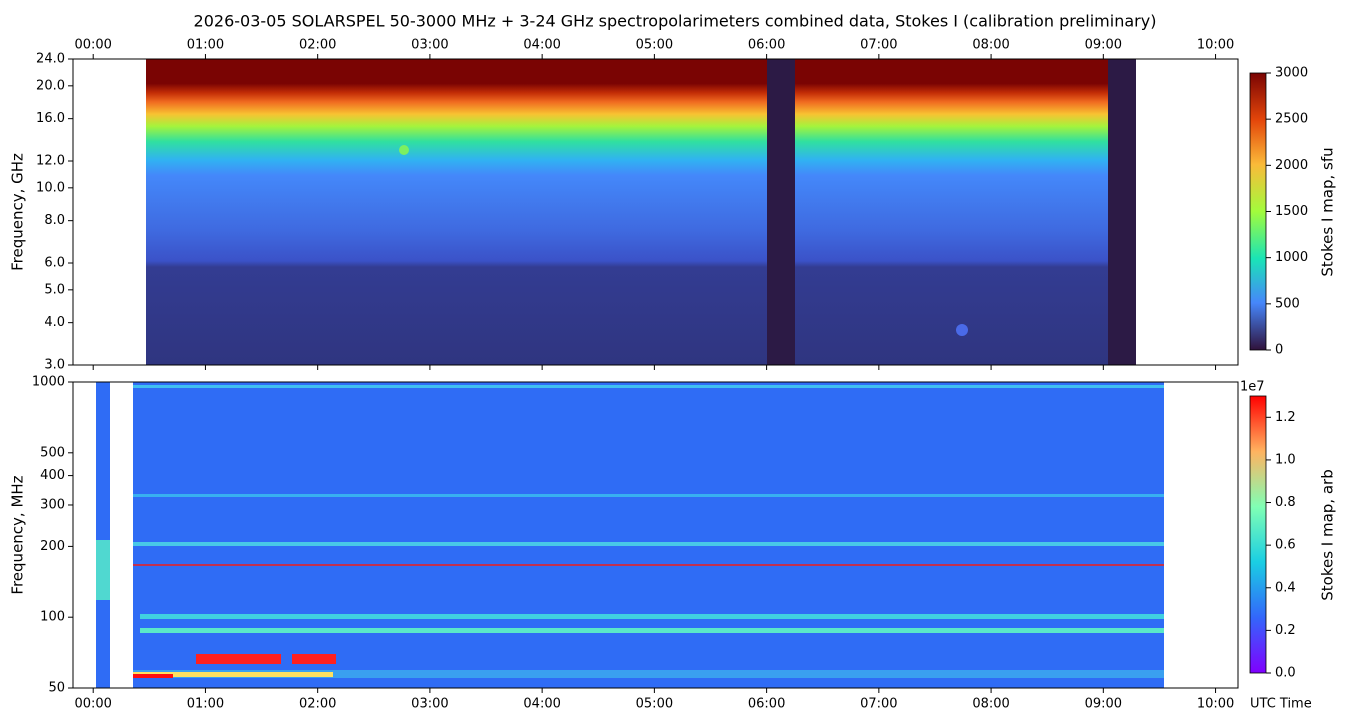 The width and height of the screenshot is (1350, 725). What do you see at coordinates (1328, 534) in the screenshot?
I see `colorbar-label: Stokes I map, arb` at bounding box center [1328, 534].